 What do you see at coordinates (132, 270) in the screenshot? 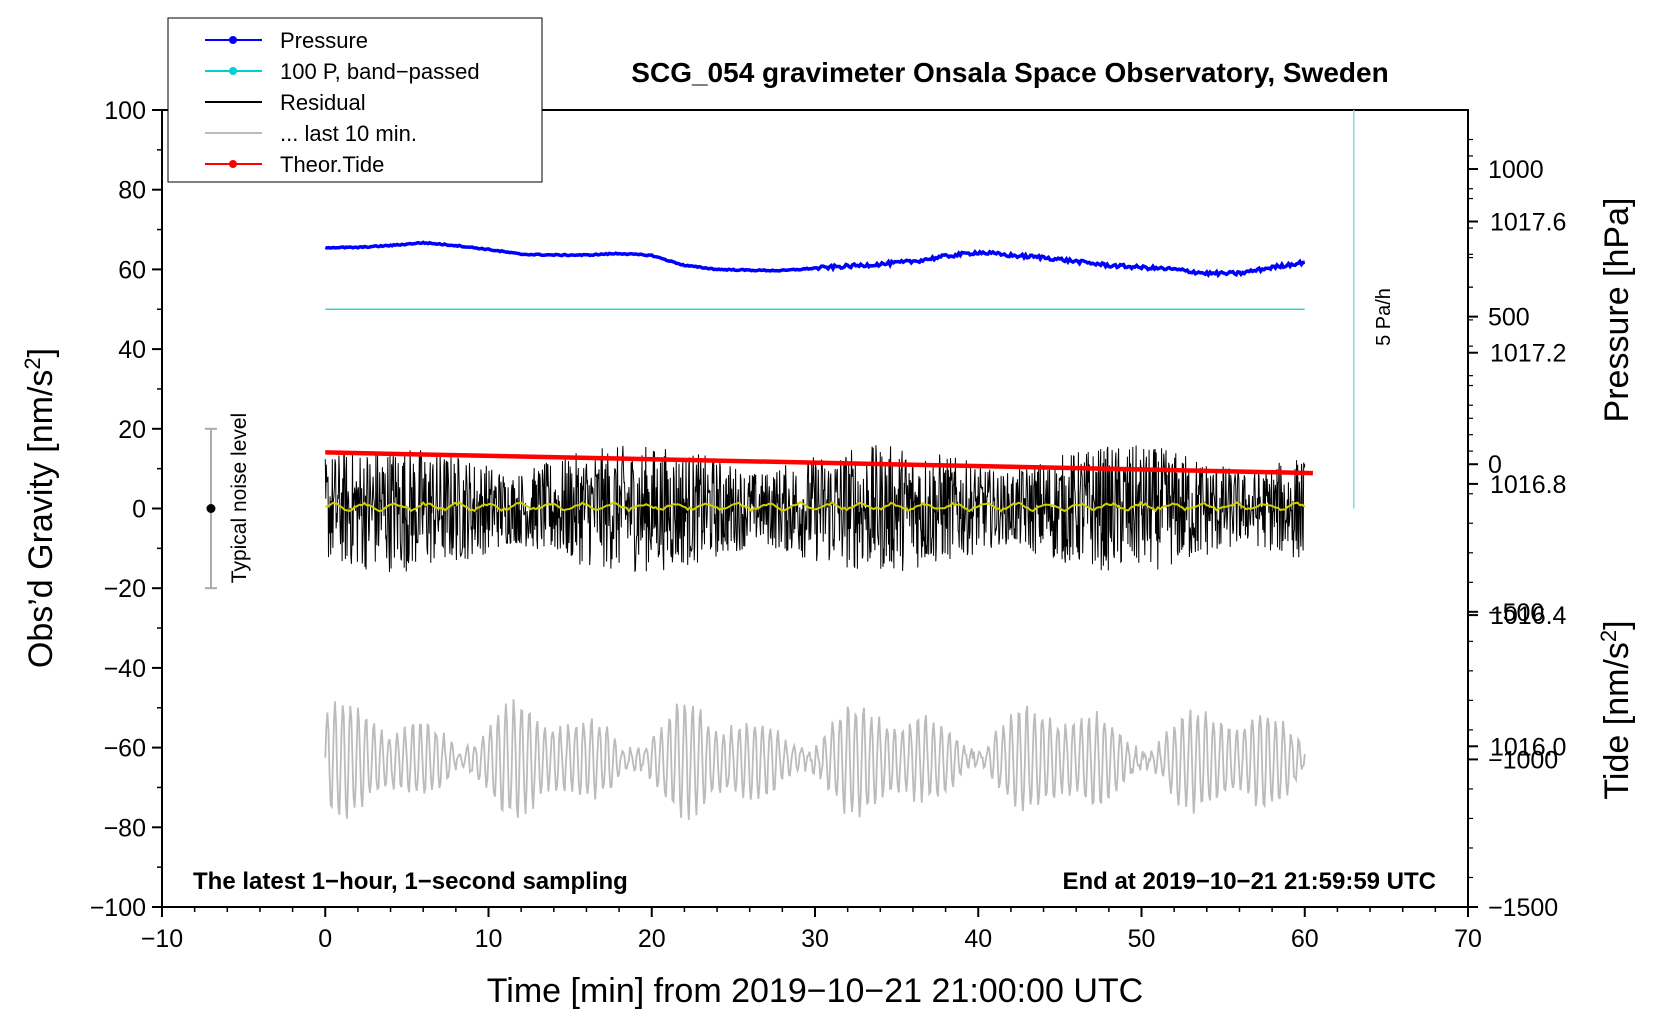
I see `gravity-tick-label: 60` at bounding box center [132, 270].